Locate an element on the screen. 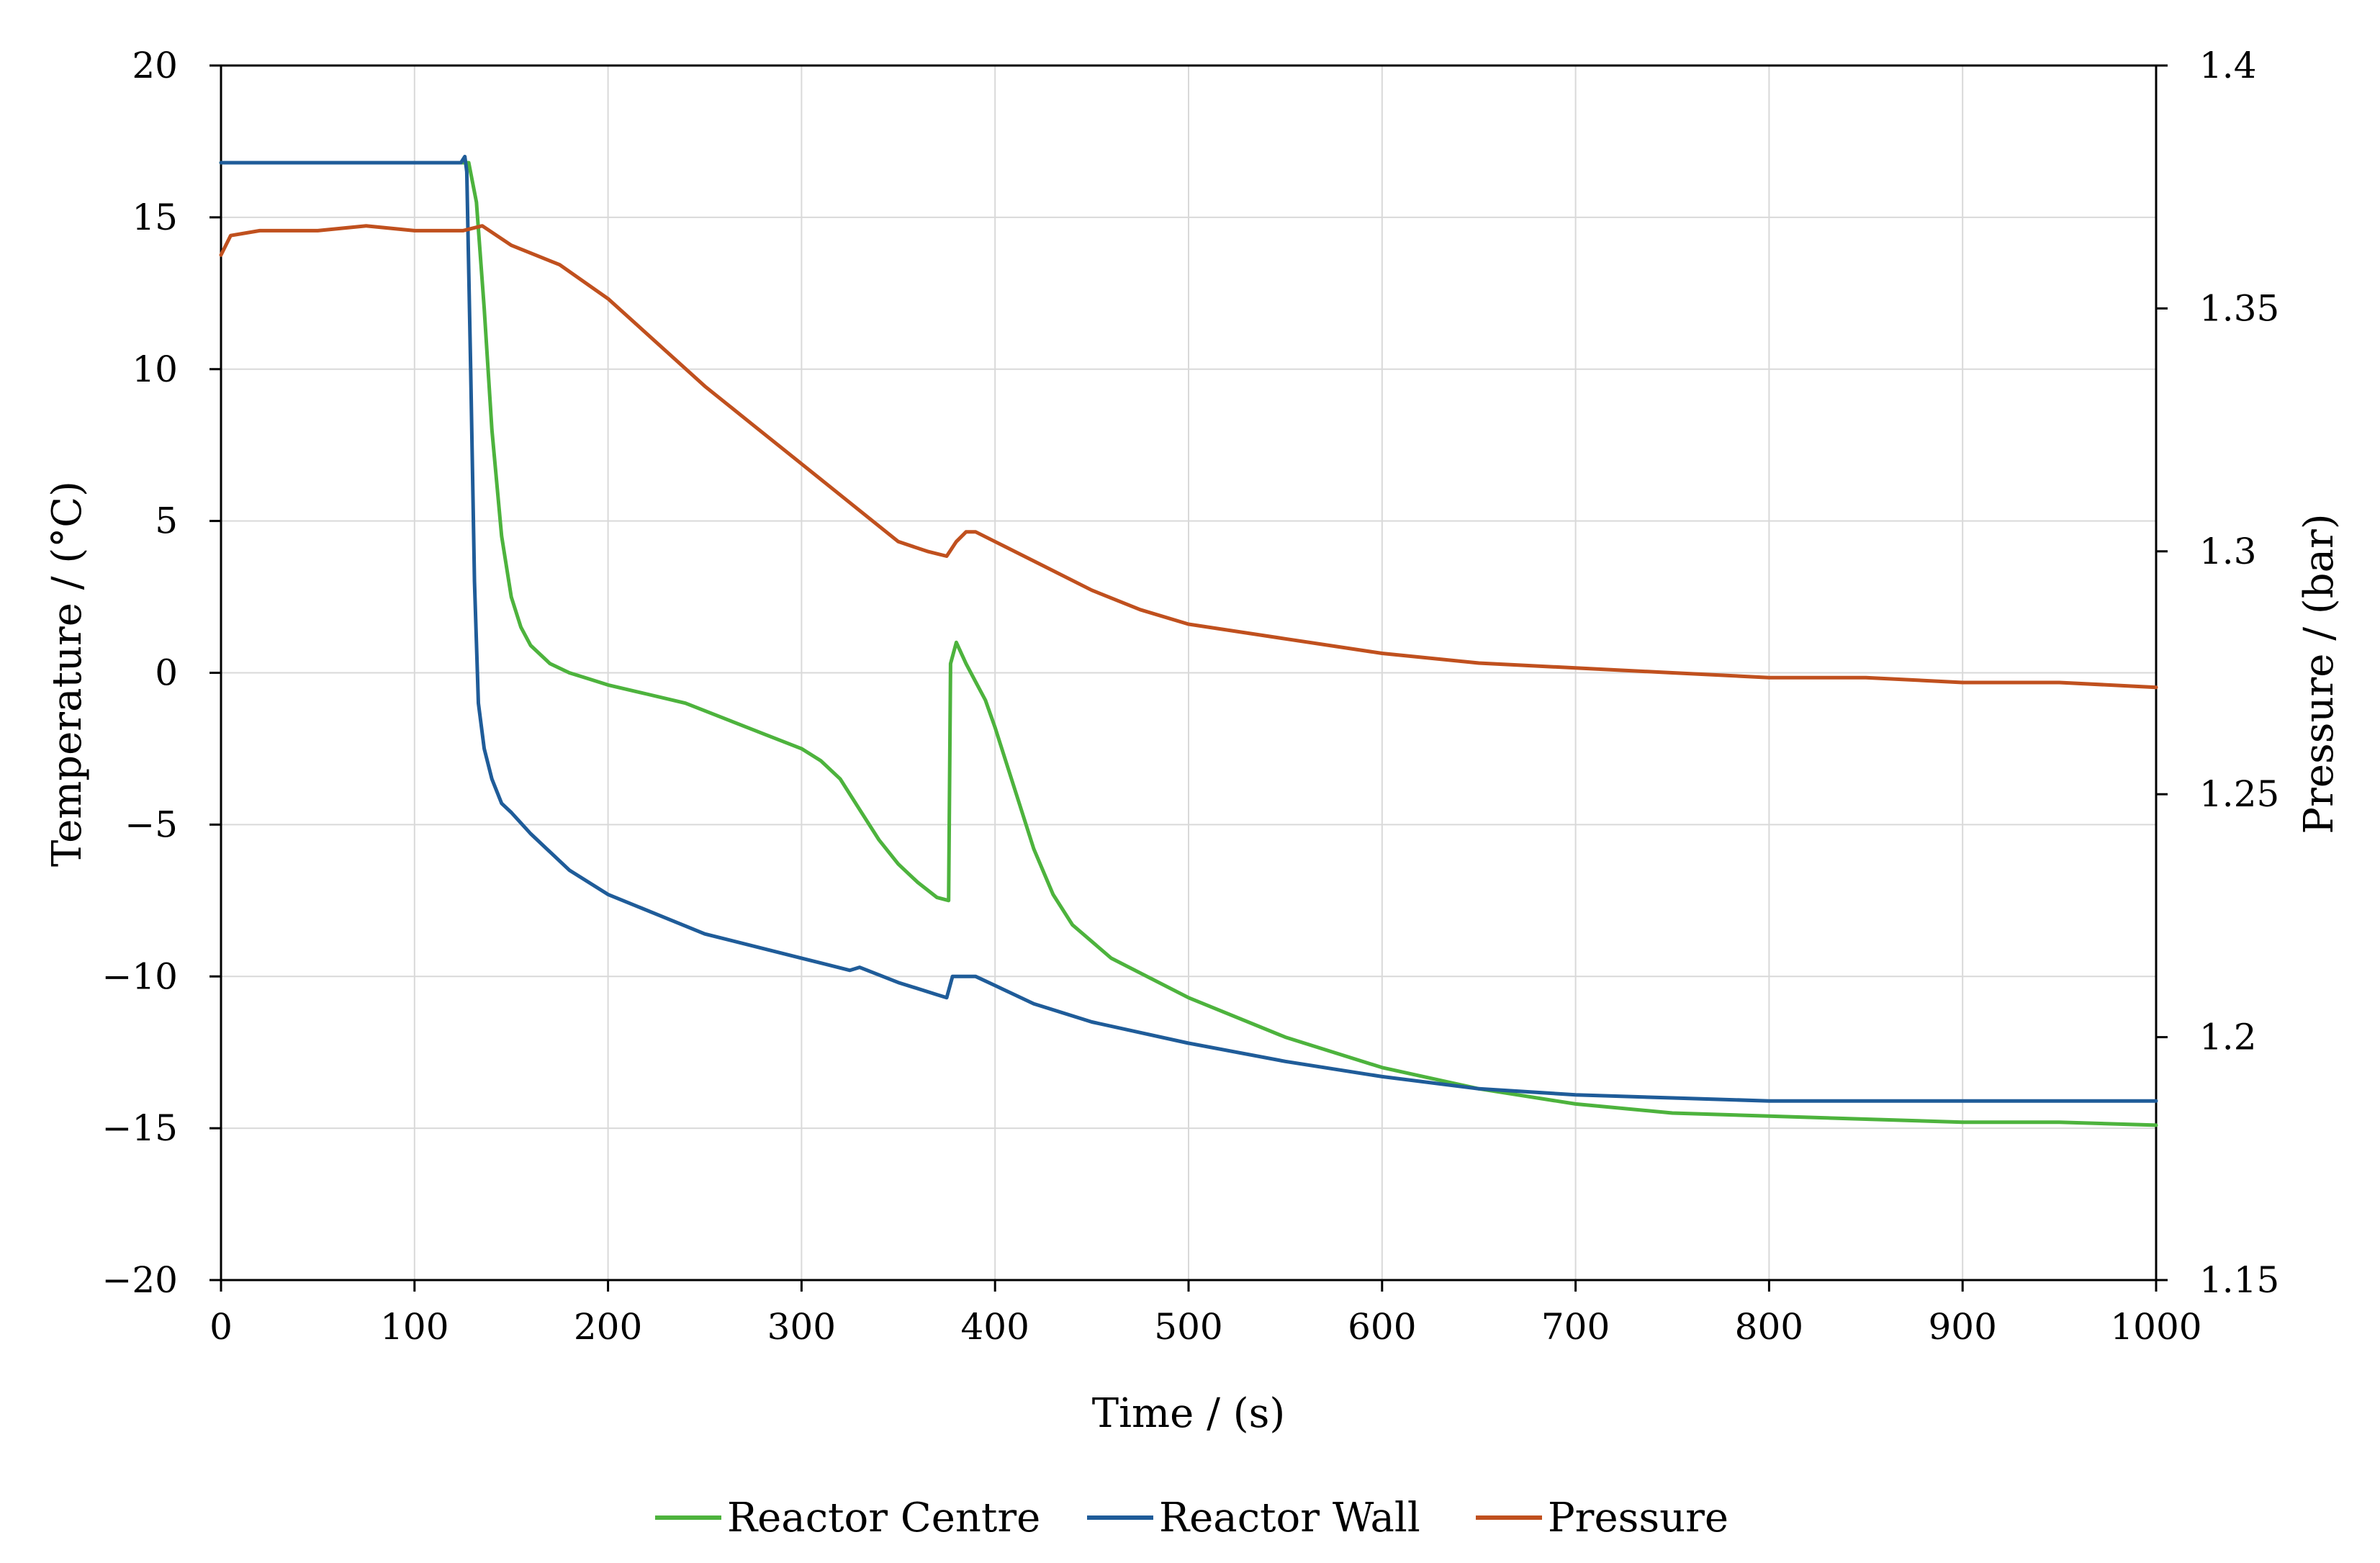 The image size is (2380, 1563). x-tick-label: 100 is located at coordinates (414, 1327).